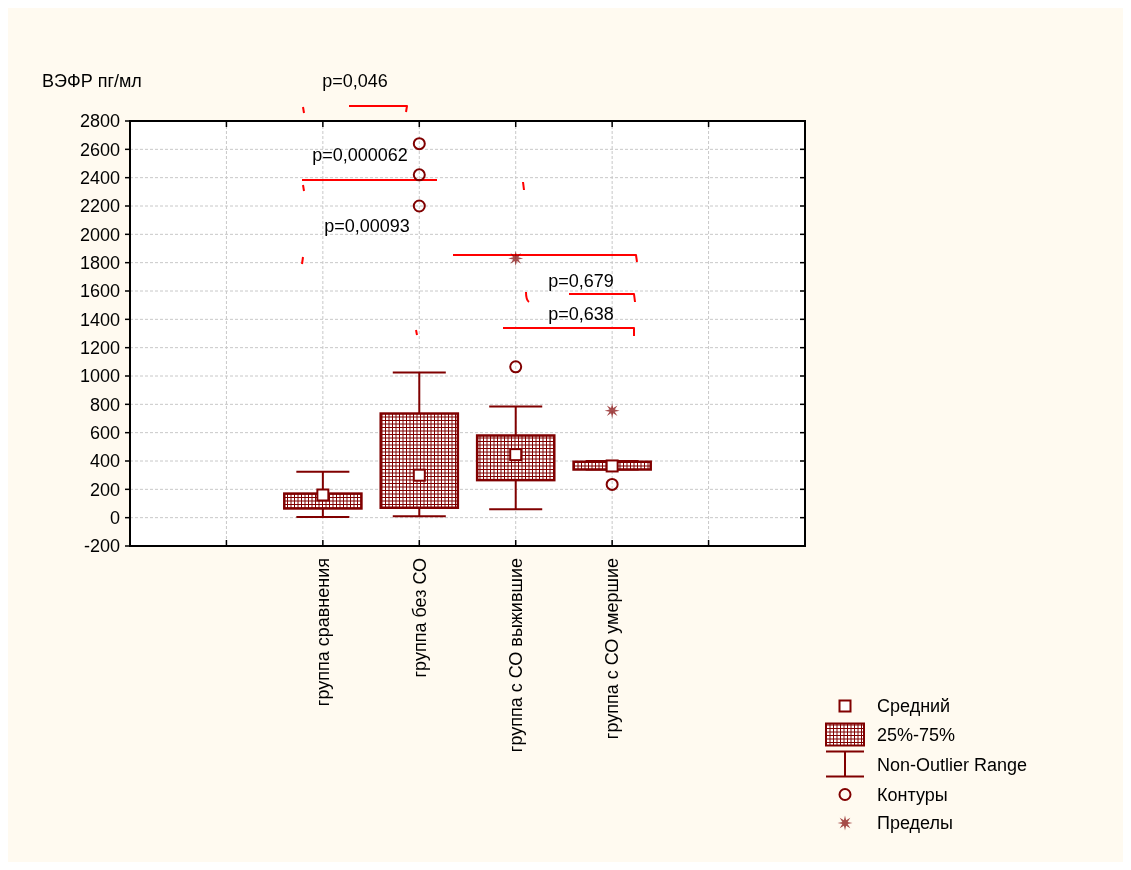 The height and width of the screenshot is (870, 1131). What do you see at coordinates (99, 262) in the screenshot?
I see `y-tick-label: 1800` at bounding box center [99, 262].